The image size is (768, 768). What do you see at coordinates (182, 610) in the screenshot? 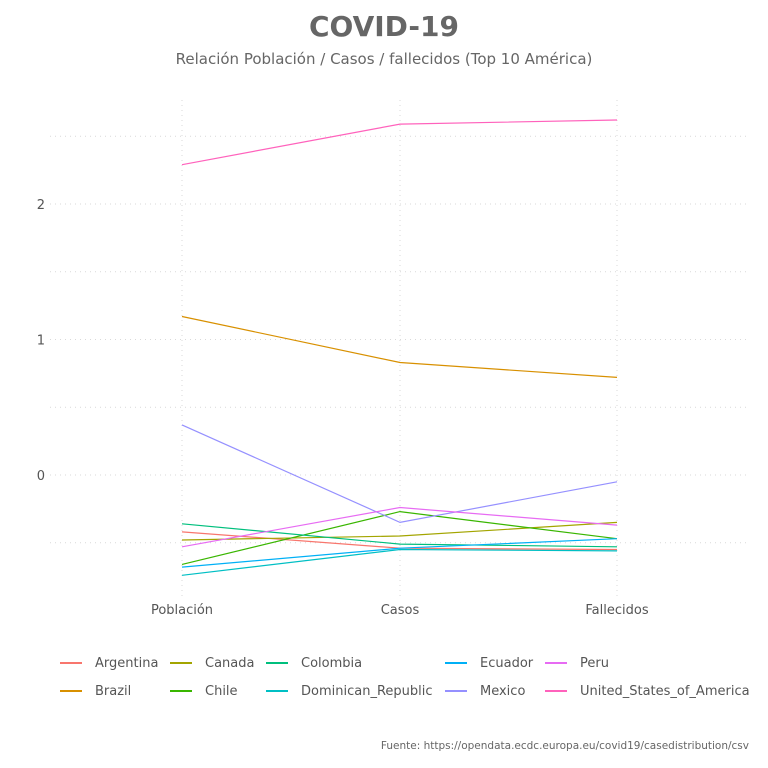
I see `x-tick-label: Población` at bounding box center [182, 610].